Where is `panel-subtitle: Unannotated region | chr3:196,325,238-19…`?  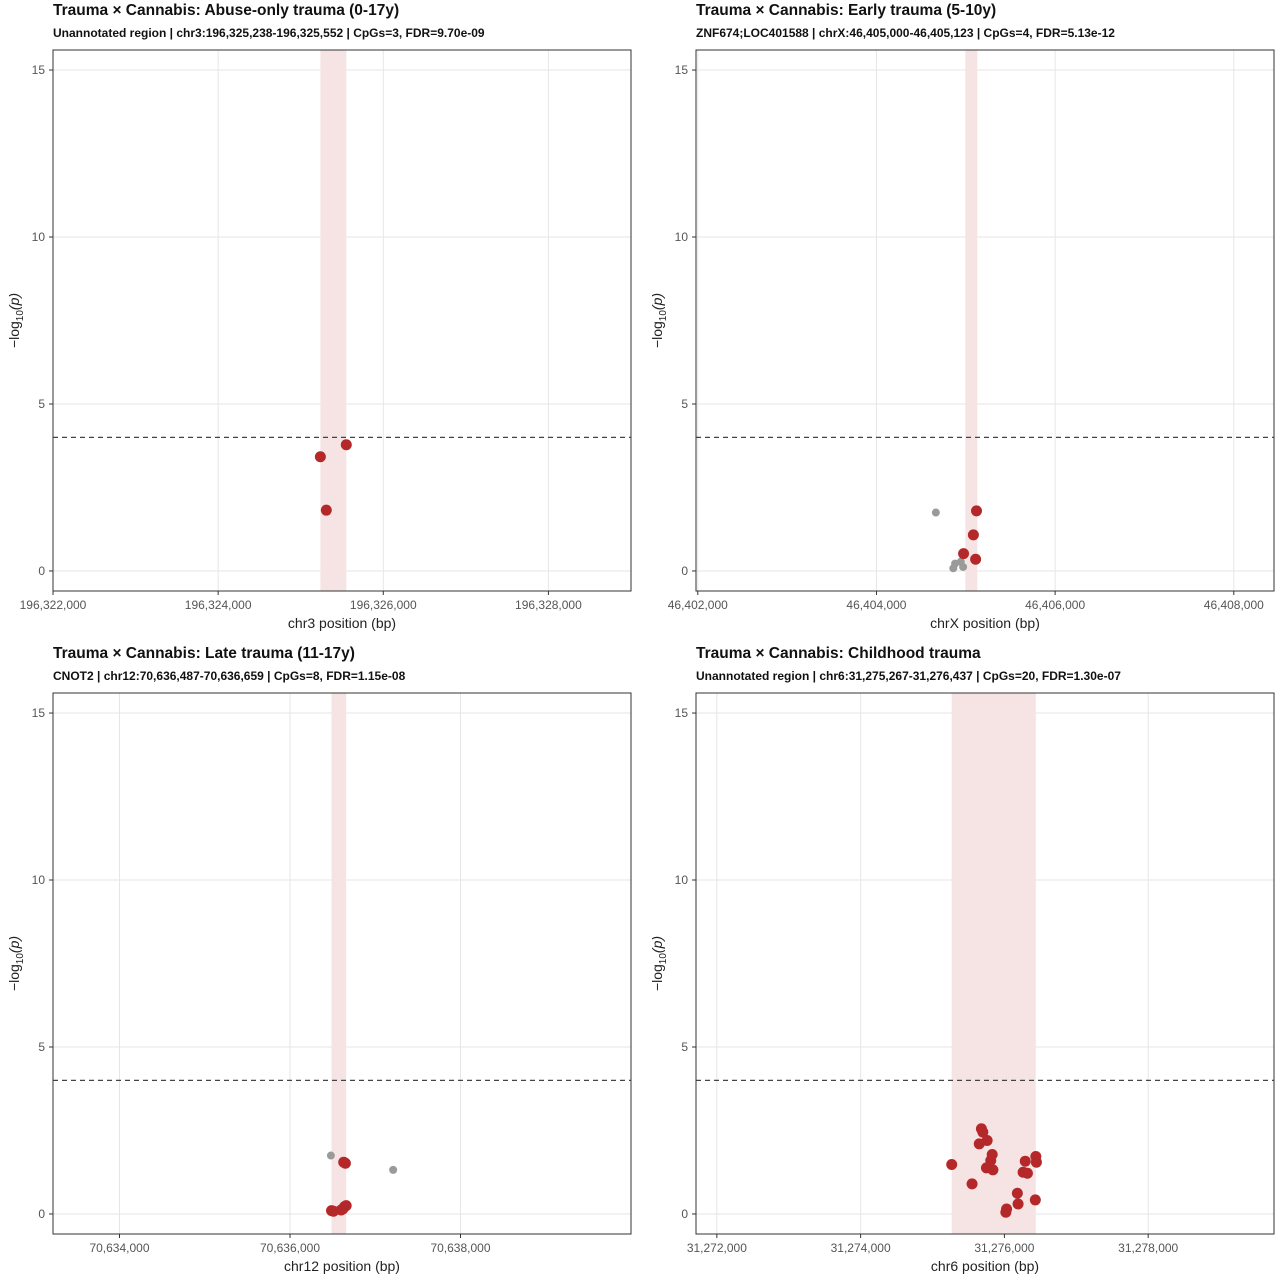 panel-subtitle: Unannotated region | chr3:196,325,238-19… is located at coordinates (269, 33).